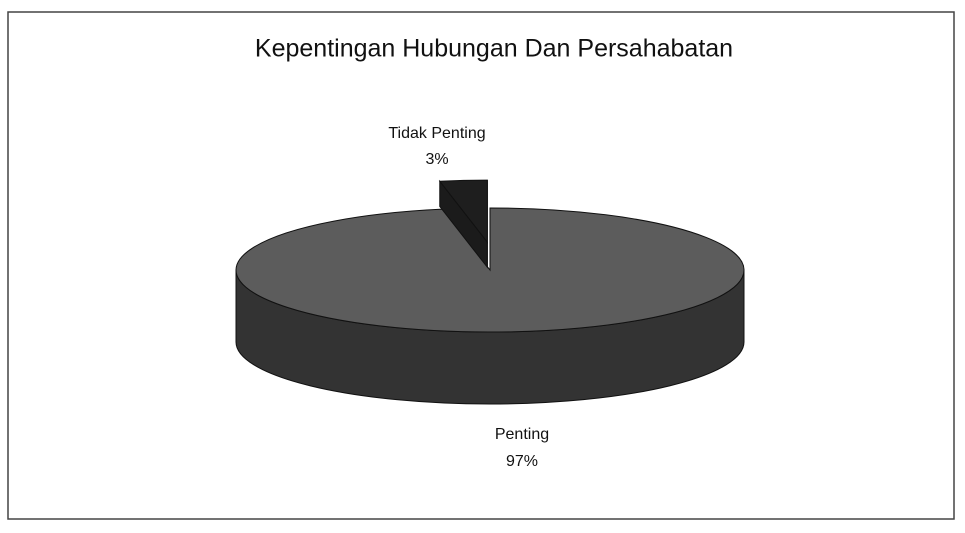  I want to click on slice-label: Tidak Penting, so click(436, 133).